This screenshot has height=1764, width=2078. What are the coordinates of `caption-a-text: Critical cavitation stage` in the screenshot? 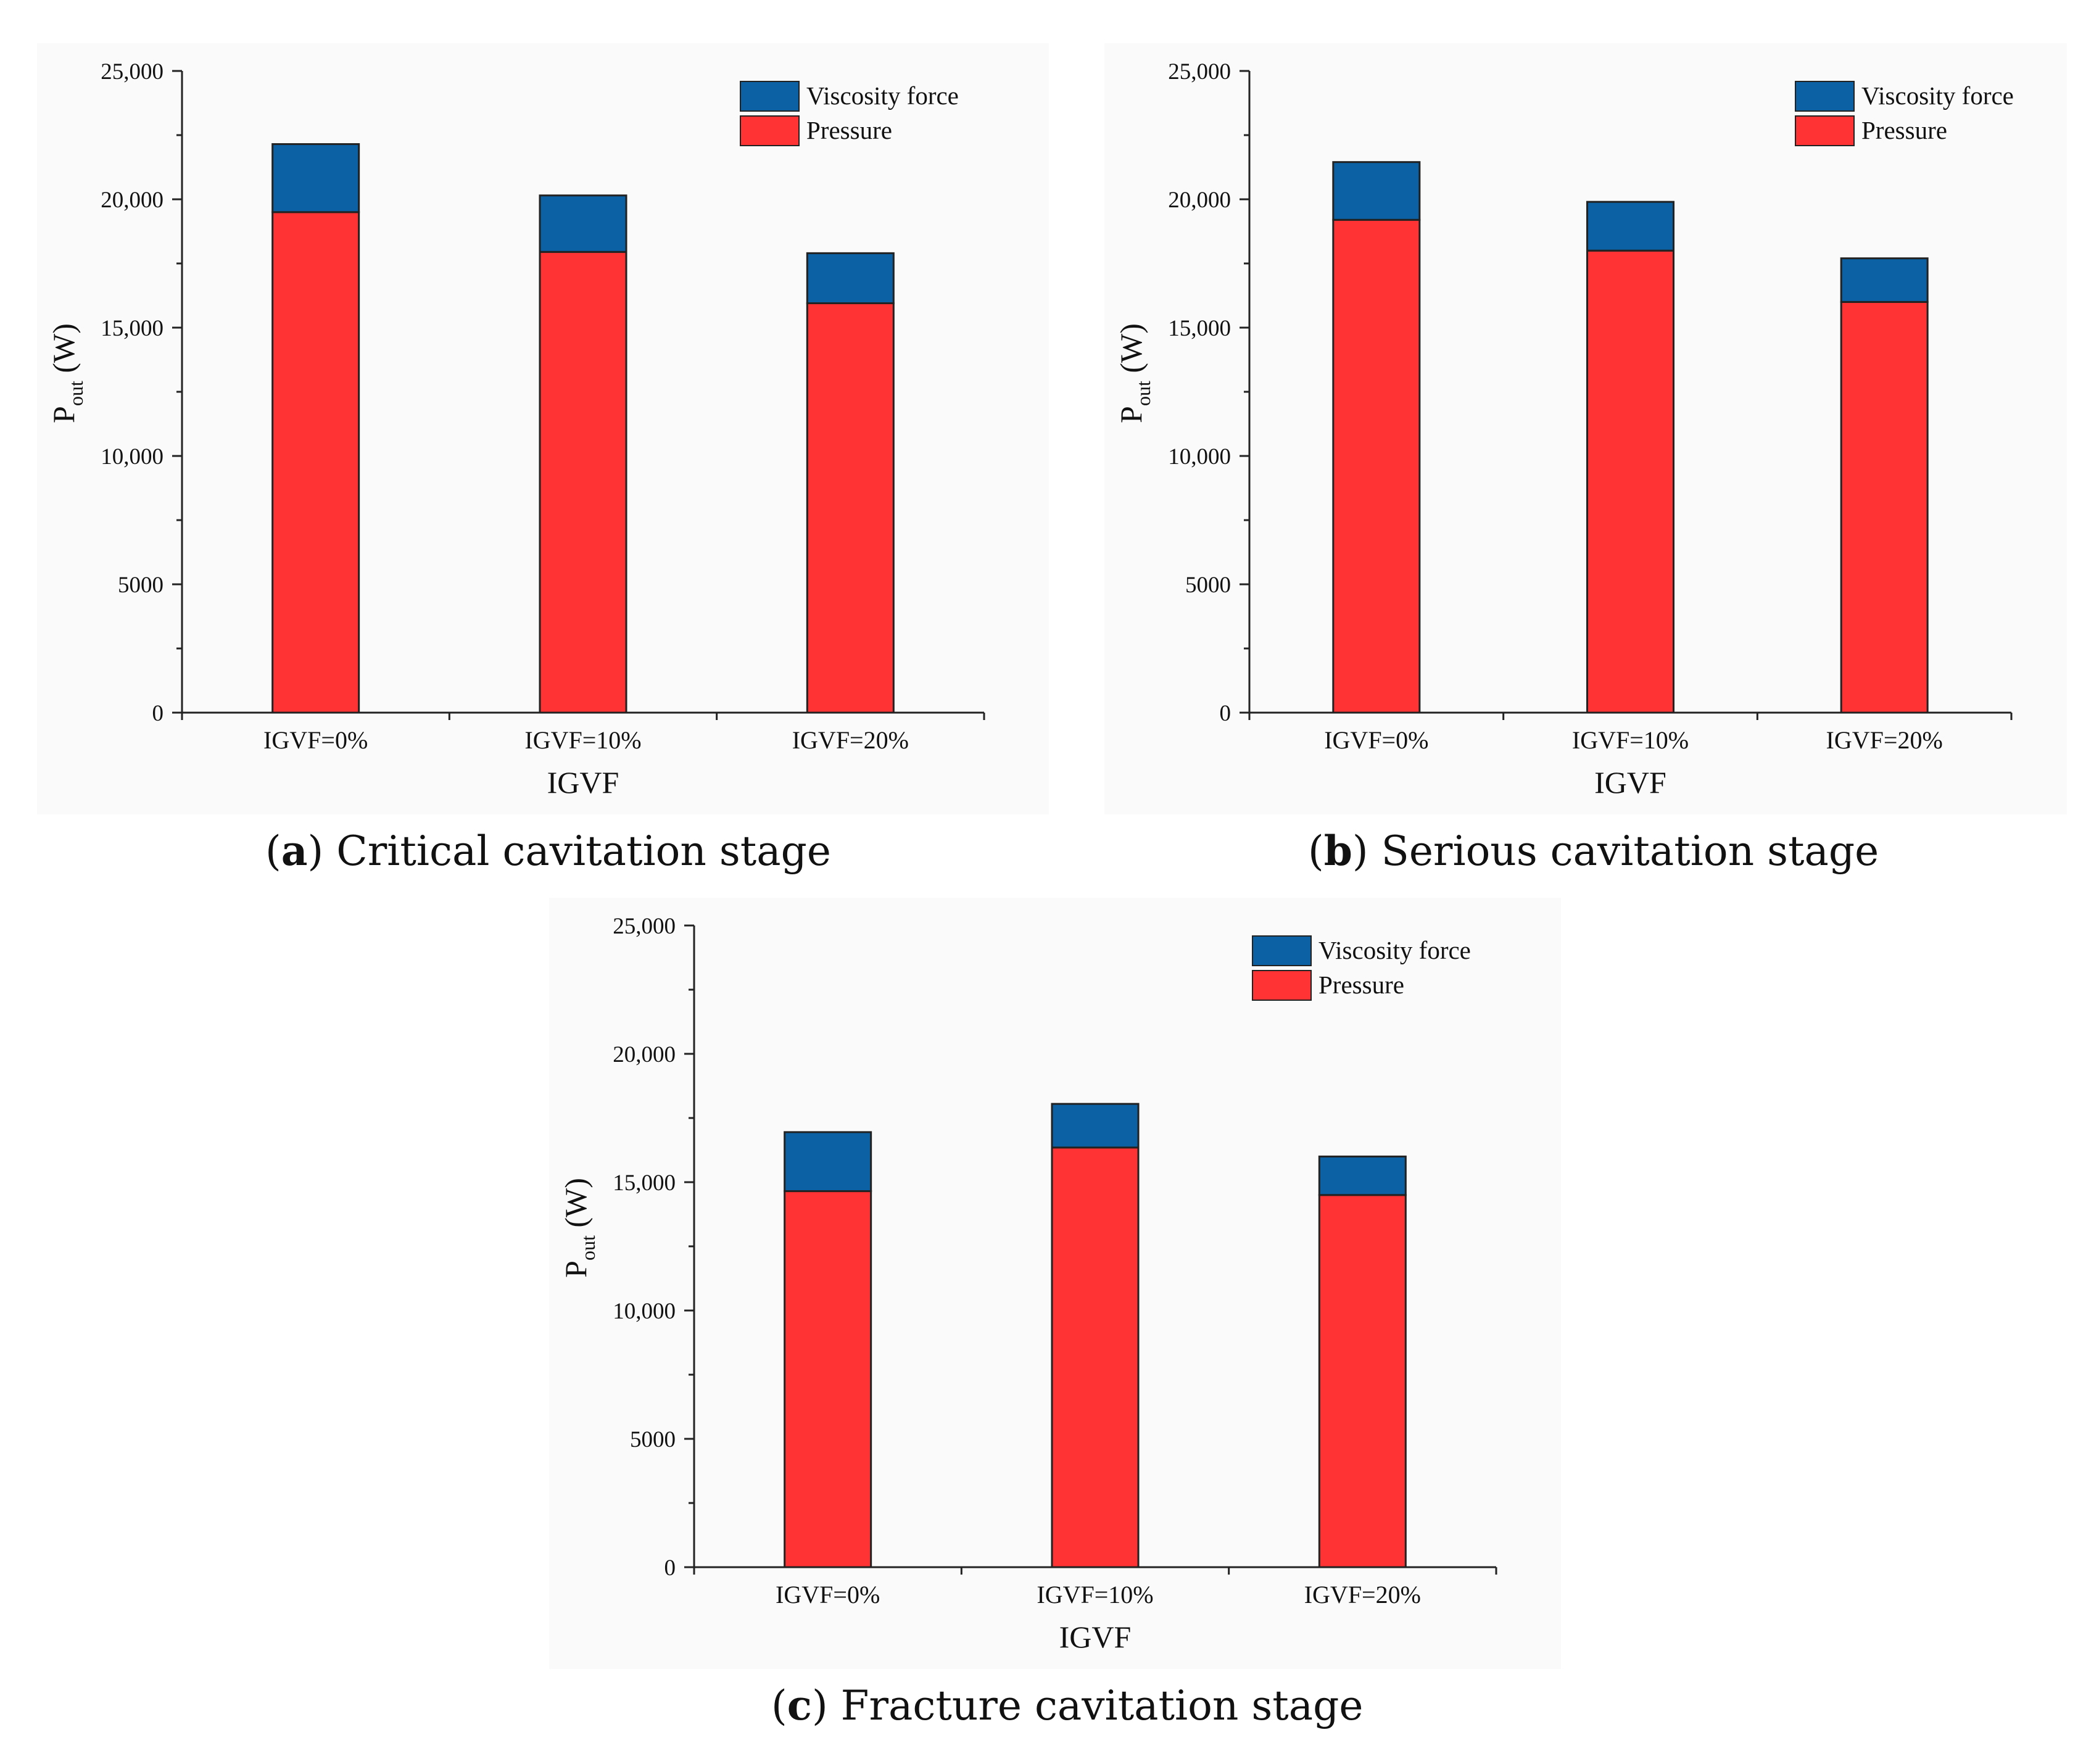 It's located at (583, 851).